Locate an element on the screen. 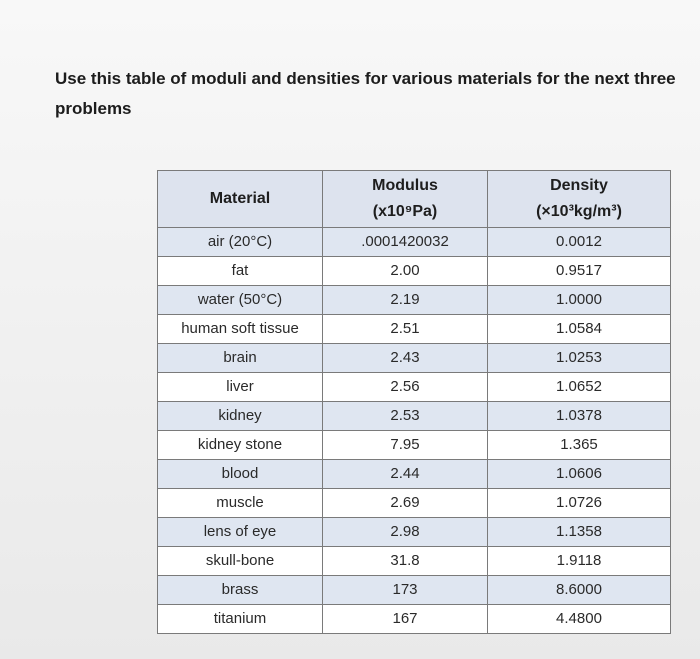 Image resolution: width=700 pixels, height=659 pixels. header-modulus-label: Modulus is located at coordinates (405, 185).